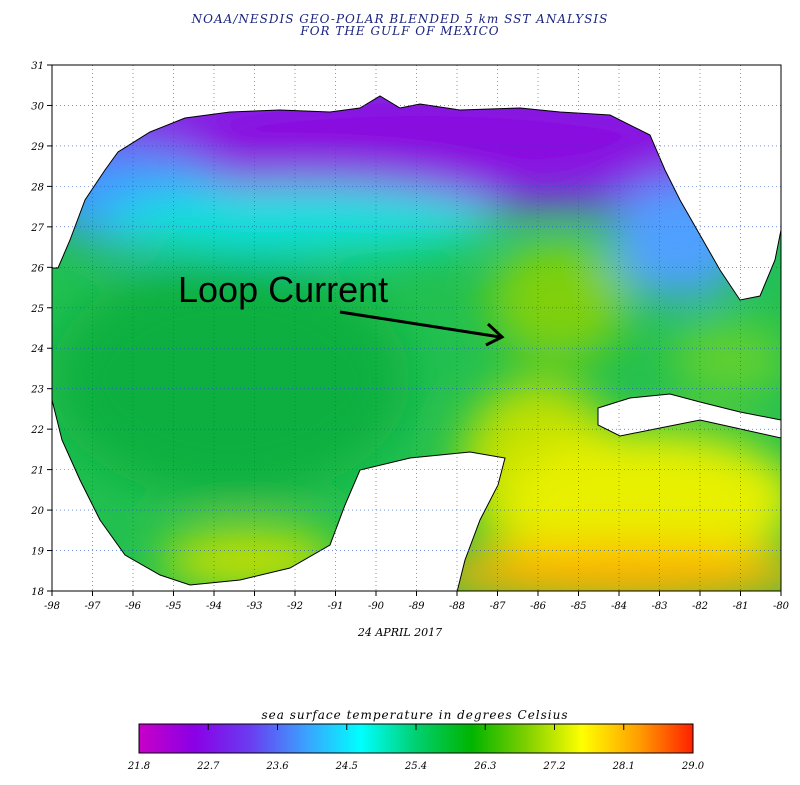 The height and width of the screenshot is (785, 800). What do you see at coordinates (457, 606) in the screenshot?
I see `lon-tick-label: -88` at bounding box center [457, 606].